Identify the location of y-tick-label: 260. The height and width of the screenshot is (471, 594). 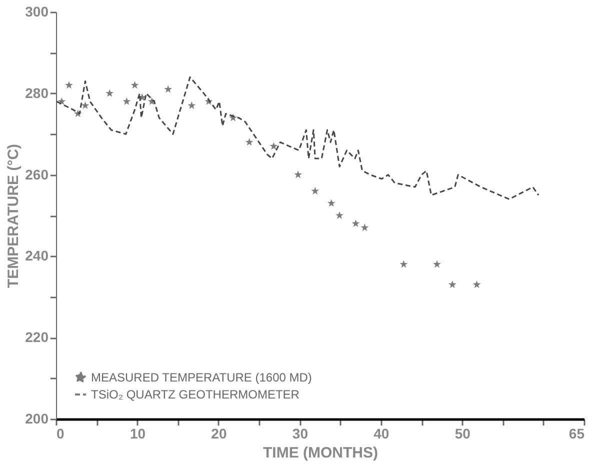
(37, 174).